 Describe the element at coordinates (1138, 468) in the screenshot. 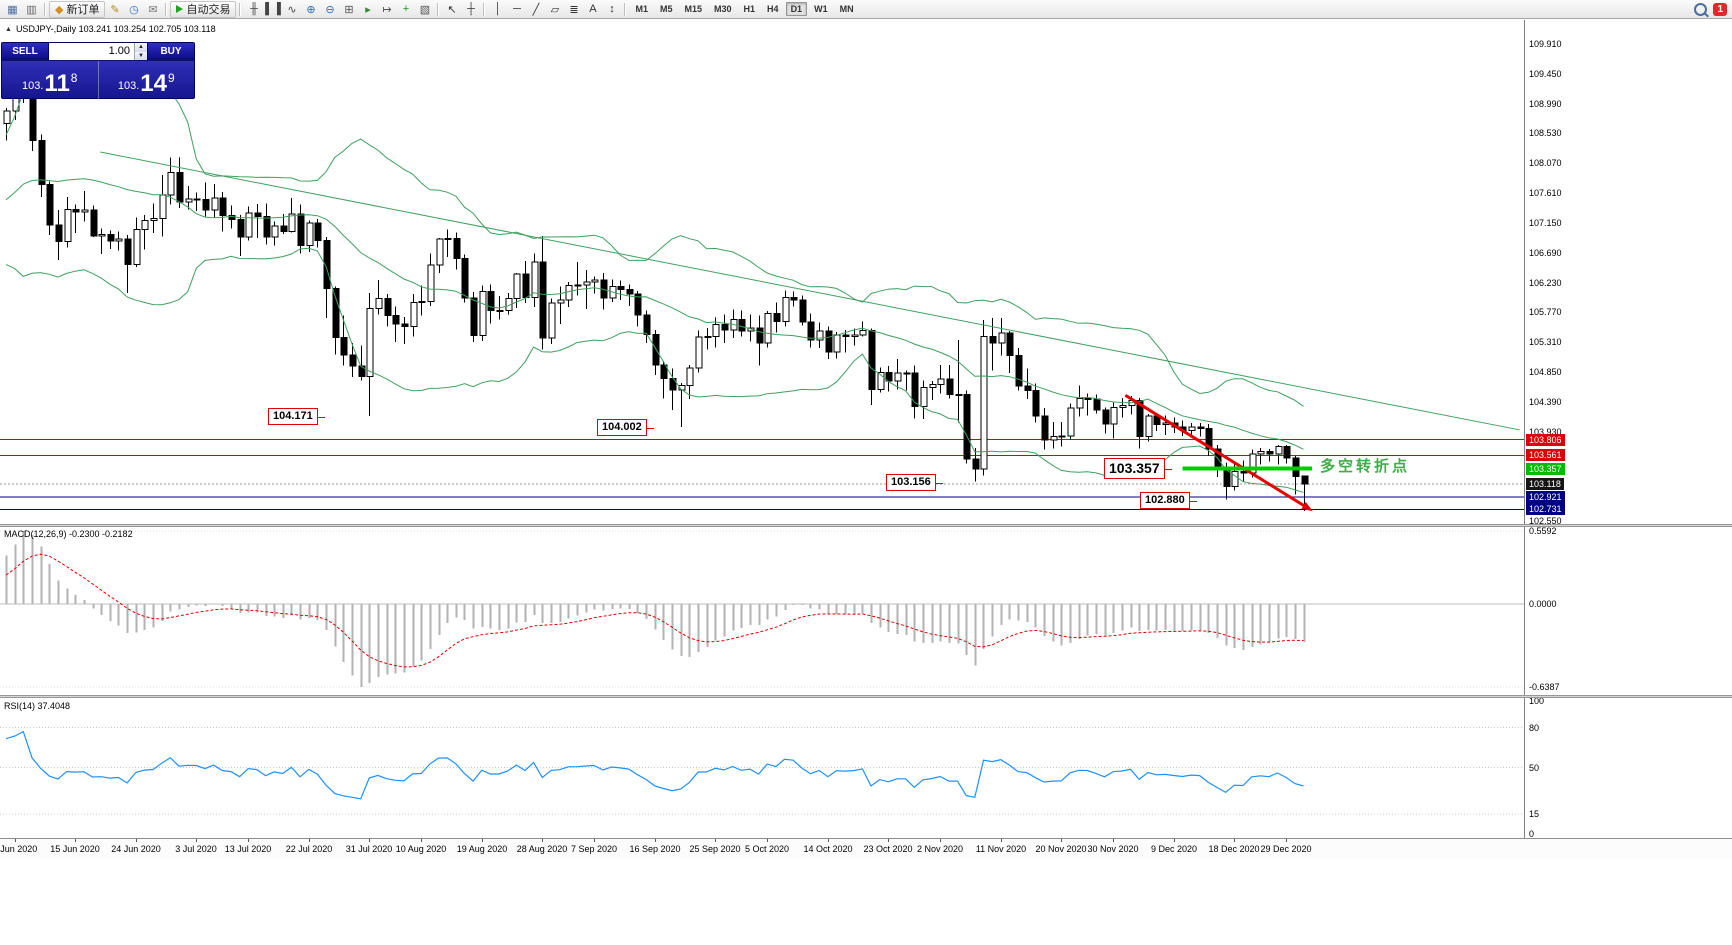

I see `price-label-103357: 103.357` at that location.